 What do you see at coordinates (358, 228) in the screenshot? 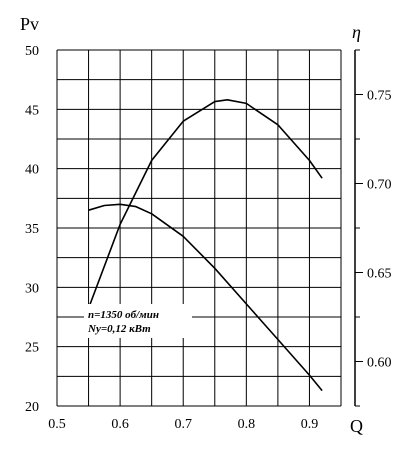
I see `axes` at bounding box center [358, 228].